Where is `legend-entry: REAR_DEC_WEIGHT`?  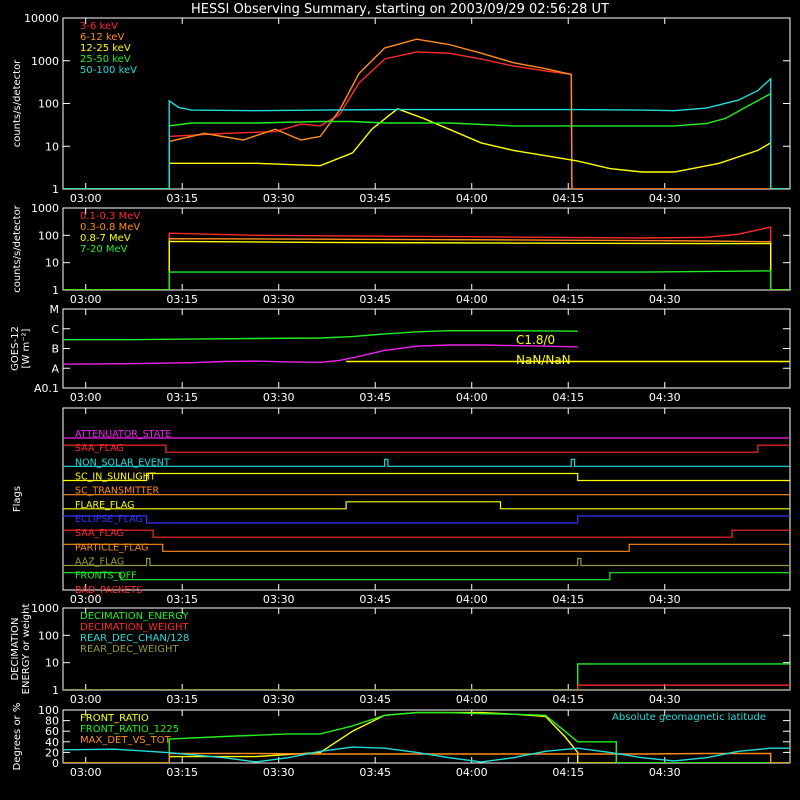
legend-entry: REAR_DEC_WEIGHT is located at coordinates (129, 649).